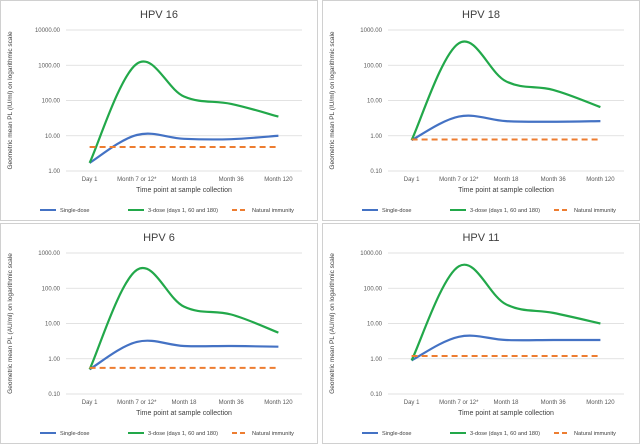 This screenshot has width=640, height=444. Describe the element at coordinates (159, 238) in the screenshot. I see `chart-title: HPV 6` at that location.